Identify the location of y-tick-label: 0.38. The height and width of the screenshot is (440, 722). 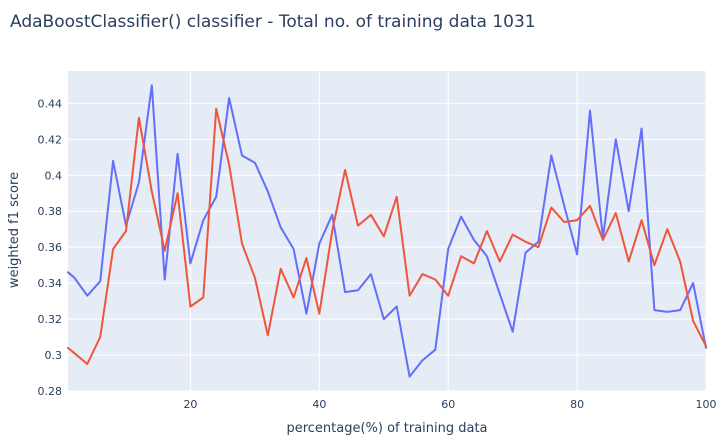
(50, 211).